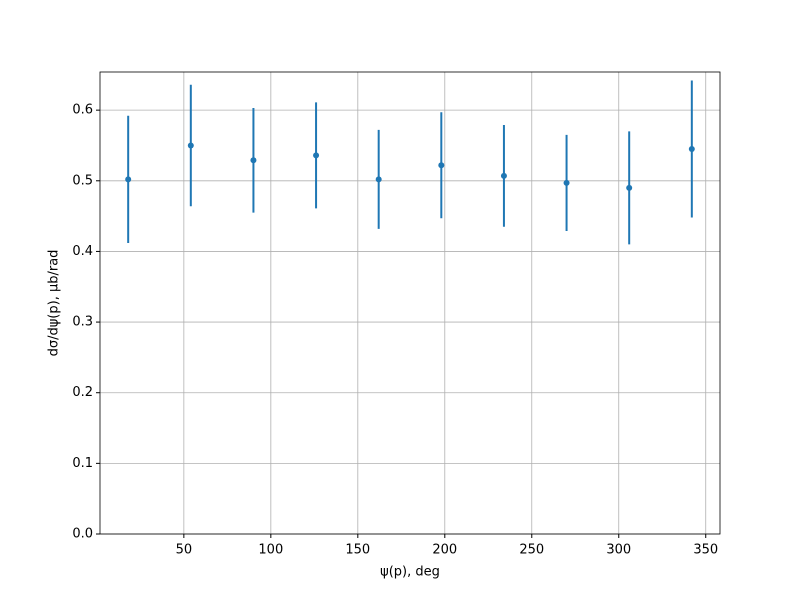  Describe the element at coordinates (82, 534) in the screenshot. I see `y-tick-label: 0.0` at that location.